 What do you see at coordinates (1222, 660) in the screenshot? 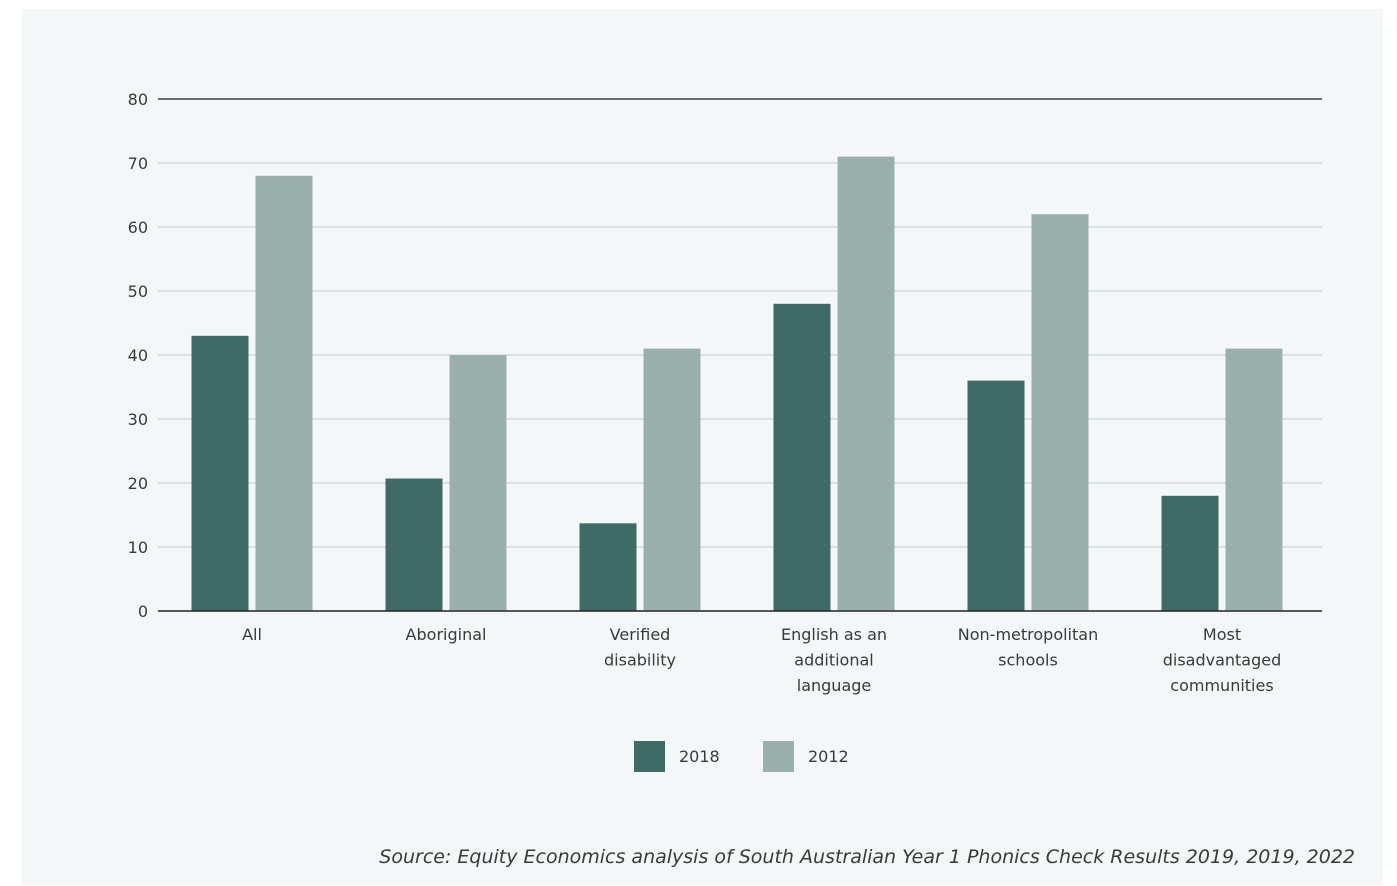
I see `x-category-label: Most disadvantaged communities` at bounding box center [1222, 660].